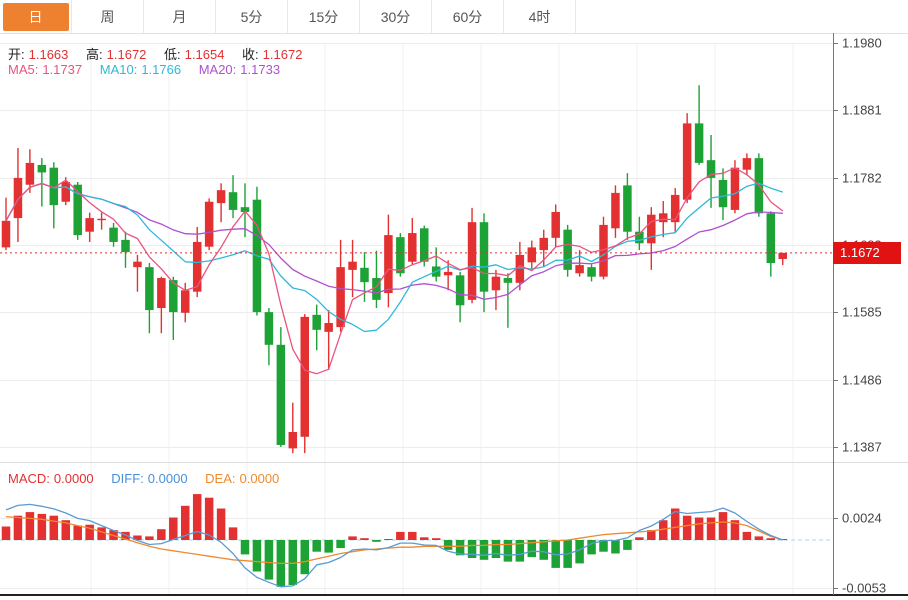  I want to click on tab-60min: 60分, so click(468, 16).